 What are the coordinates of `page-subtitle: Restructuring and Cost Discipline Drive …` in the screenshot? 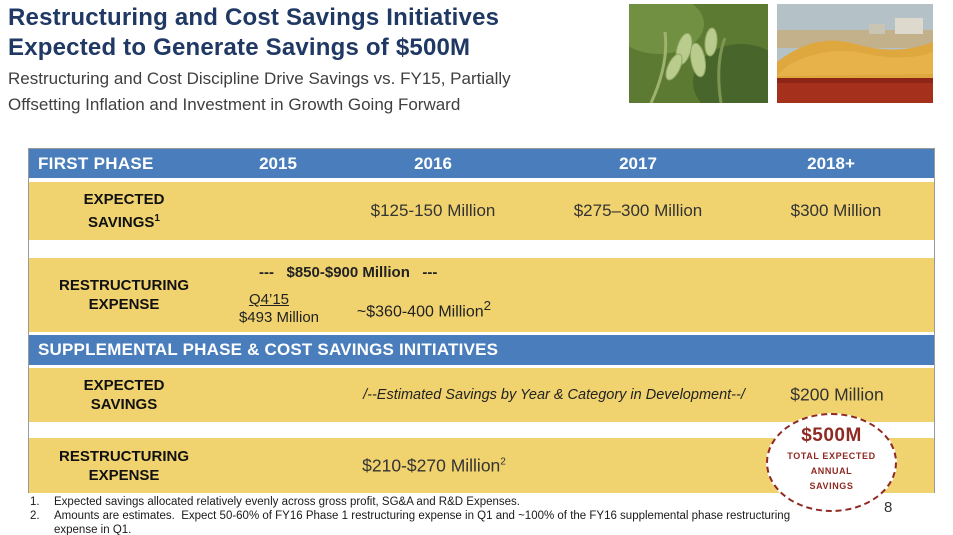 It's located at (259, 92).